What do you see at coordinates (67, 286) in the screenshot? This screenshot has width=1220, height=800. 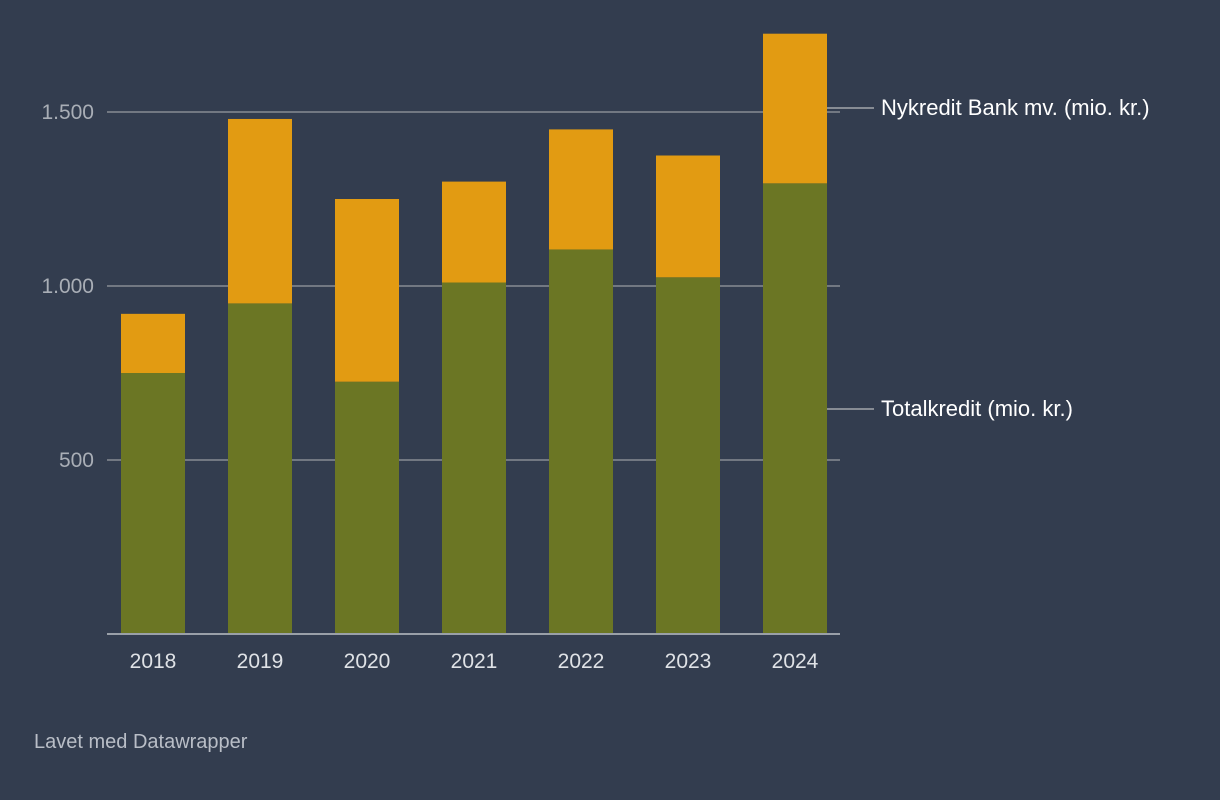 I see `y-tick-label: 1.000` at bounding box center [67, 286].